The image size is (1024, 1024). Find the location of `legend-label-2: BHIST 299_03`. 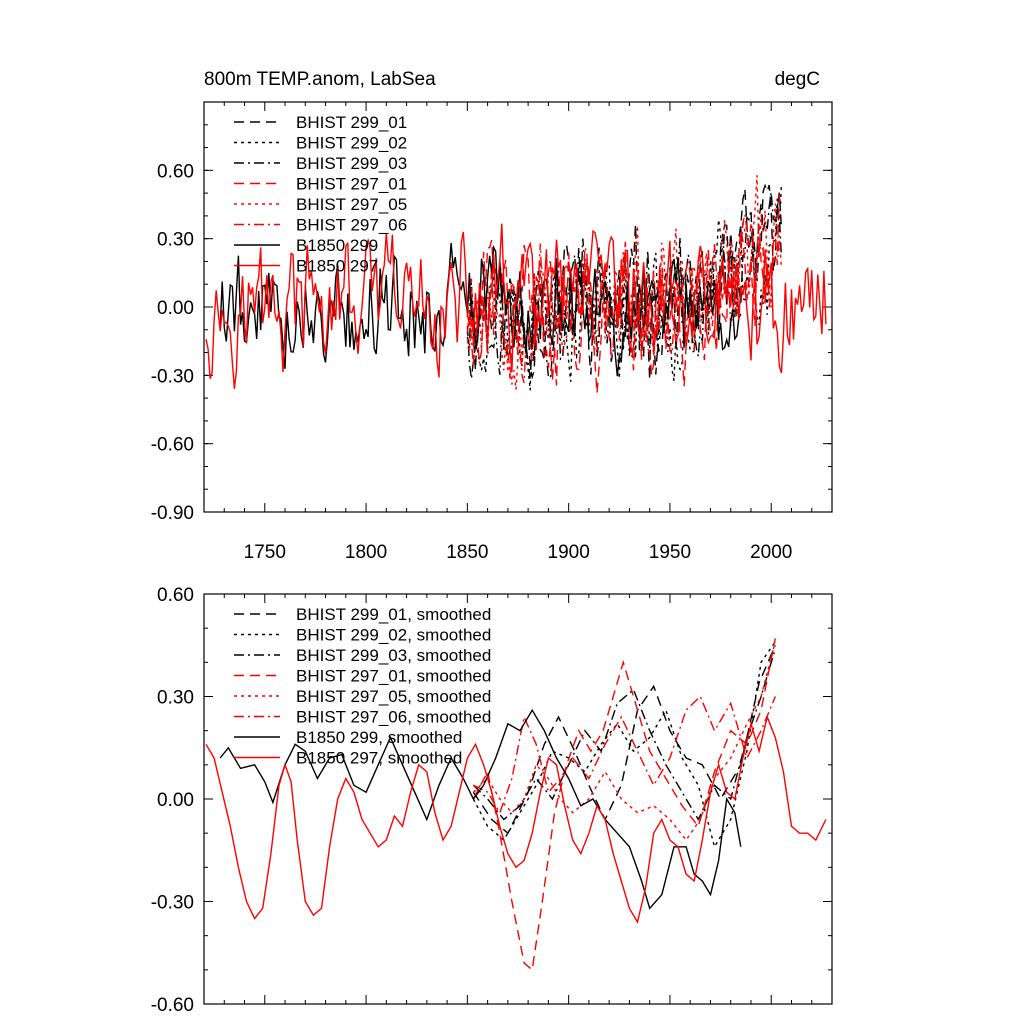

legend-label-2: BHIST 299_03 is located at coordinates (351, 163).